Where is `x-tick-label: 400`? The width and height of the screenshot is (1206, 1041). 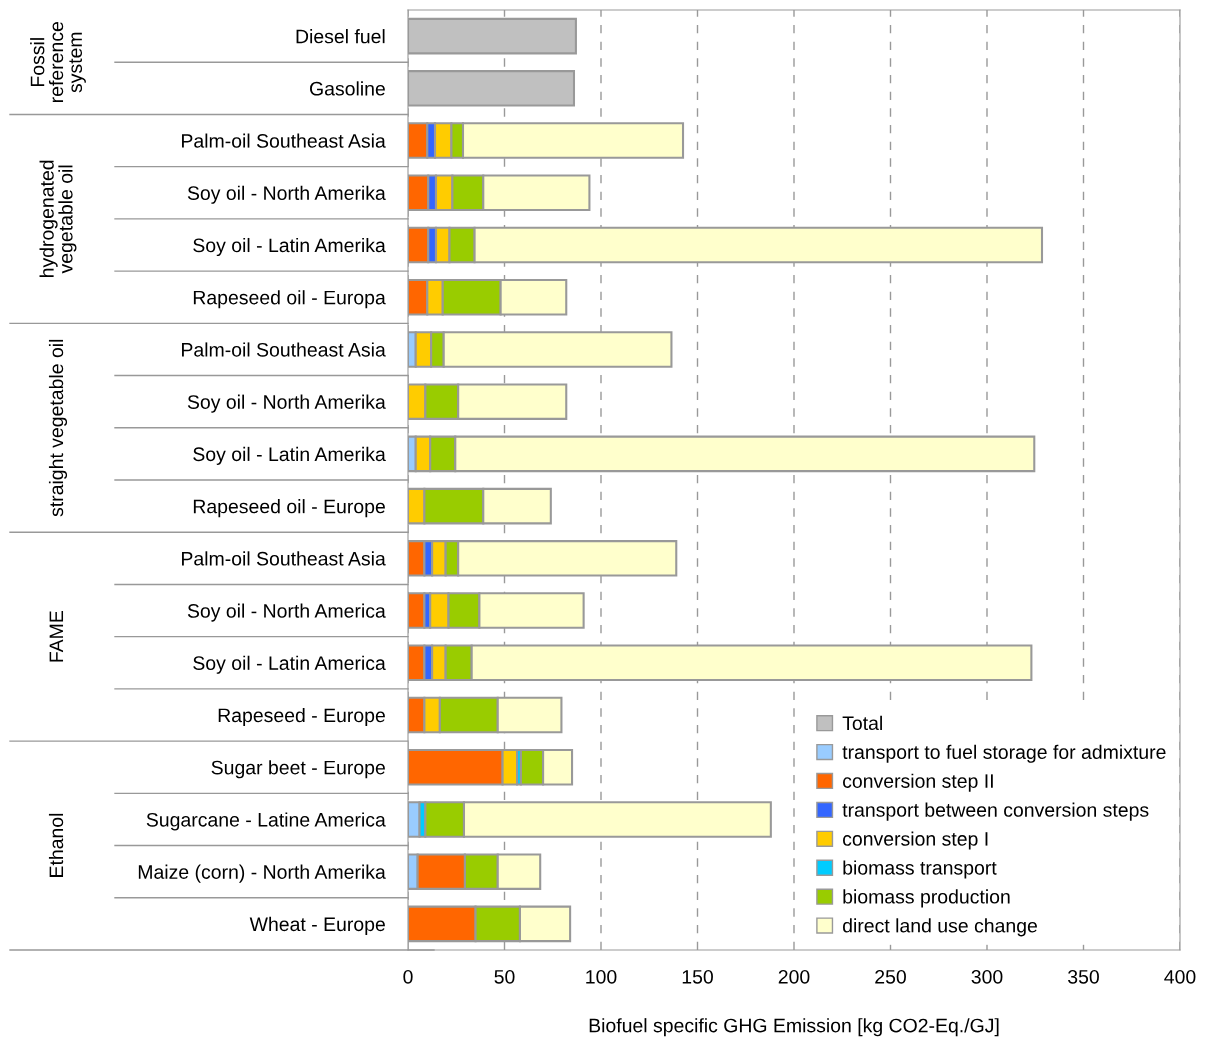
x-tick-label: 400 is located at coordinates (1180, 976).